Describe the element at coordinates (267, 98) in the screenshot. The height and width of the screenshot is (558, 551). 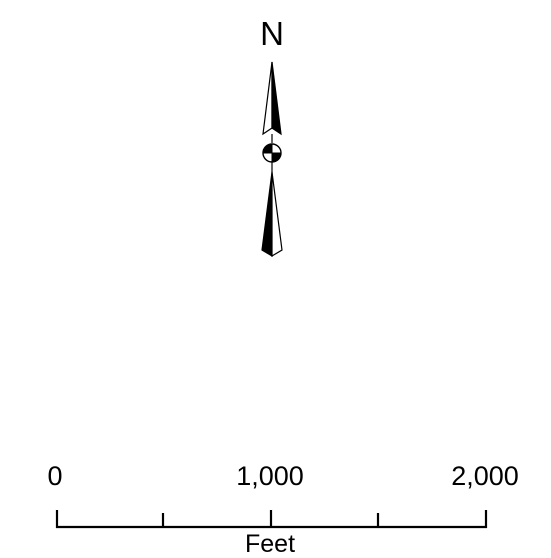
I see `north-arrow-upper-light-half` at that location.